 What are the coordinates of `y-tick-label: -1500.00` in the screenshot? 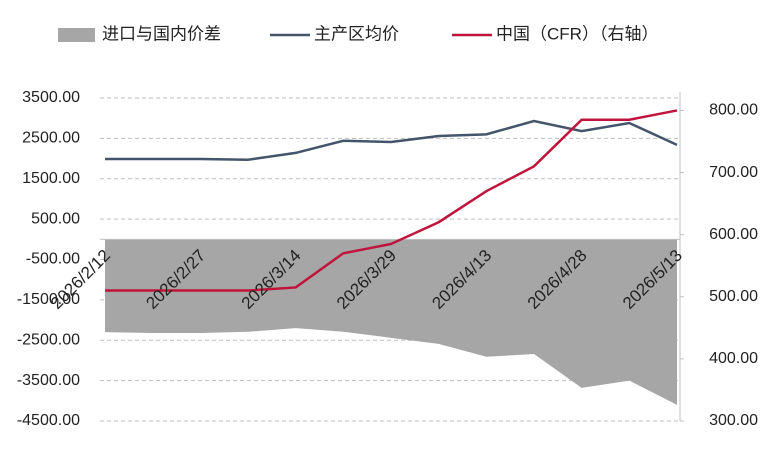 It's located at (48, 299).